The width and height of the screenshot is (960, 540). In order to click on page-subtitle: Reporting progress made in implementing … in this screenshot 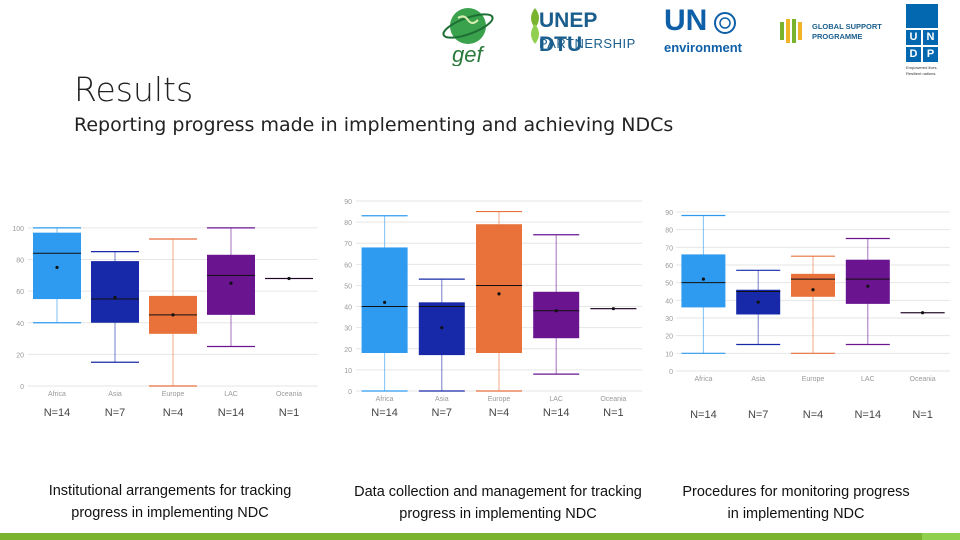, I will do `click(374, 125)`.